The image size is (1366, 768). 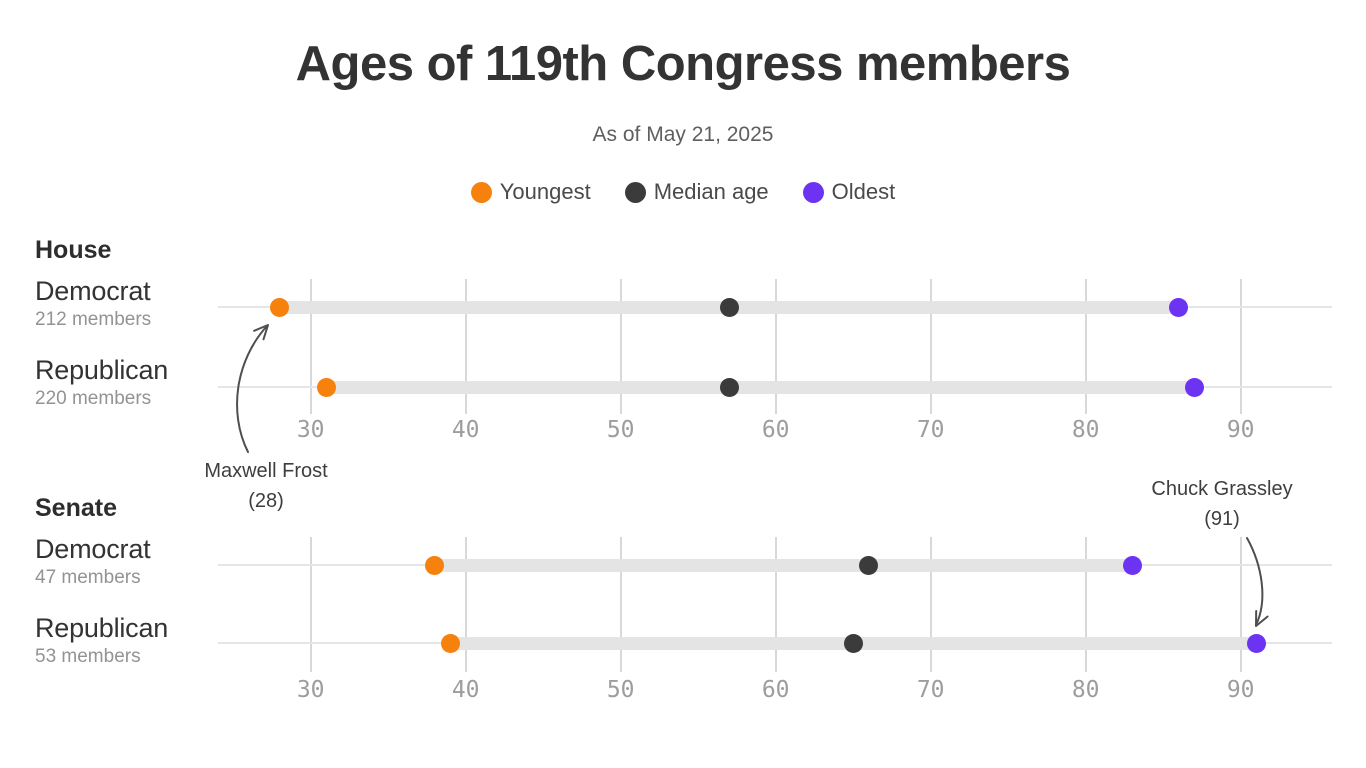 I want to click on row-label-senate-republican: Republican, so click(x=102, y=628).